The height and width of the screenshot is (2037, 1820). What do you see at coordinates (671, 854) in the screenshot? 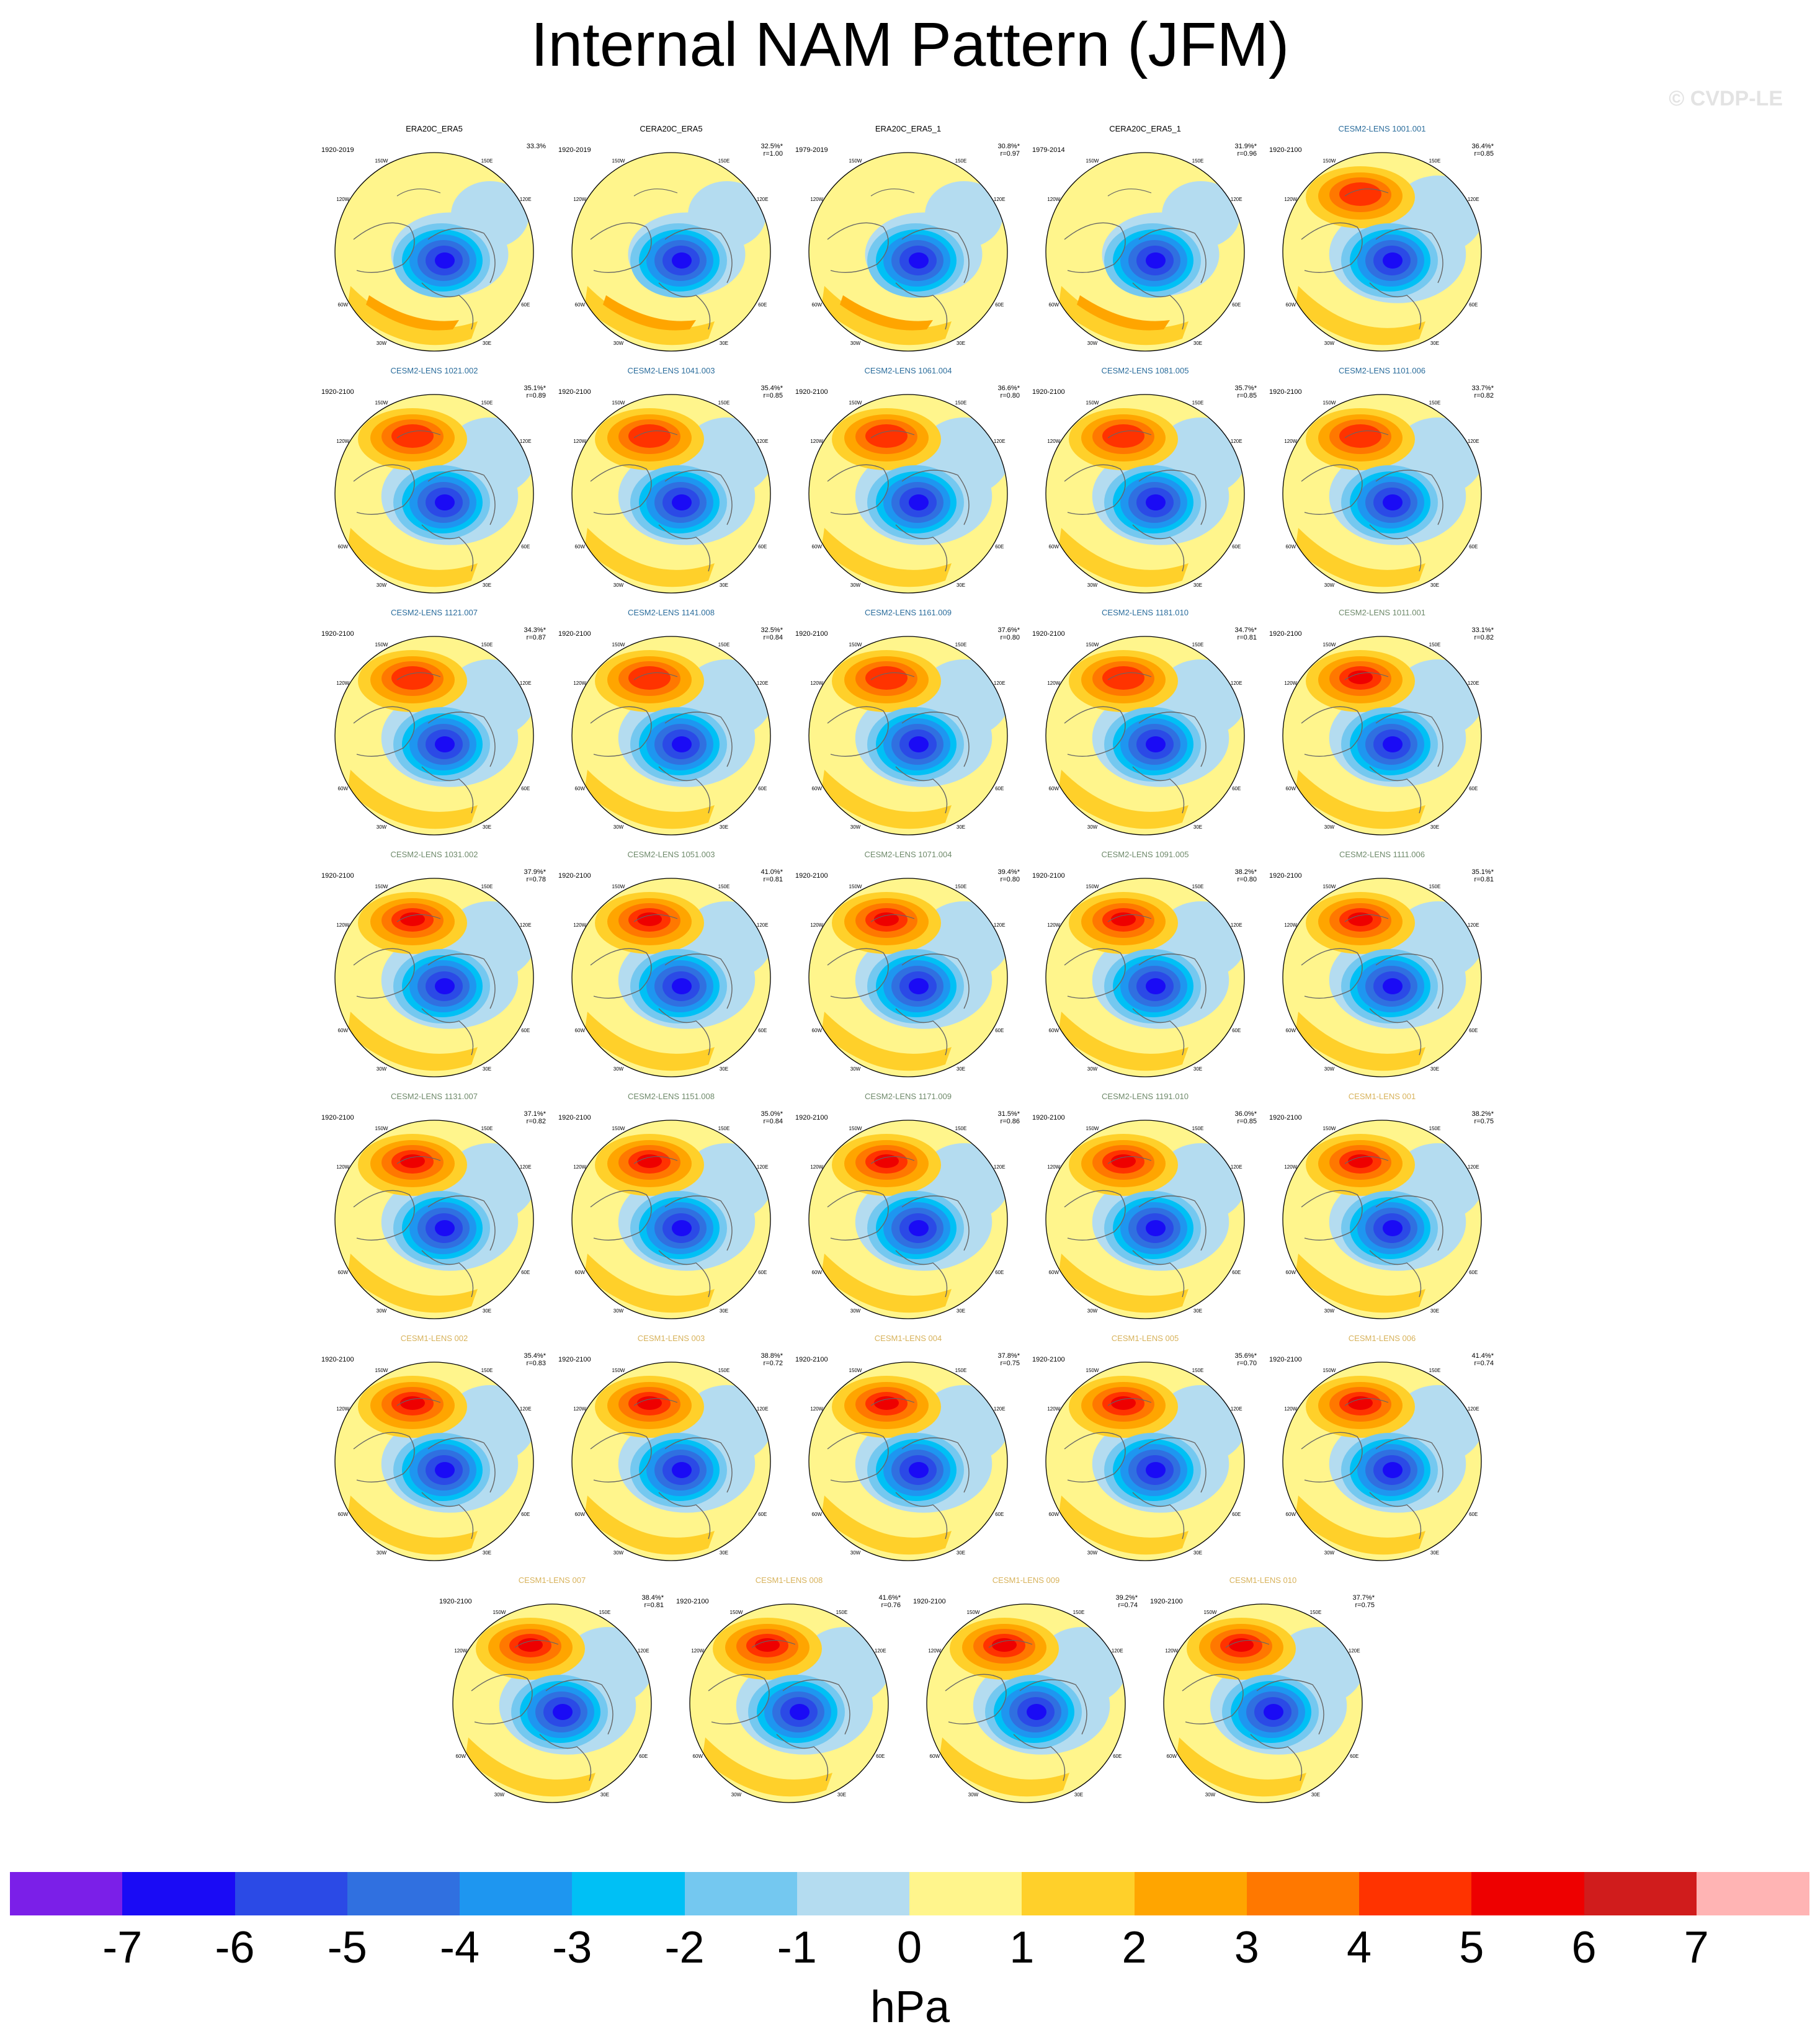
I see `panel-title: CESM2-LENS 1051.003` at bounding box center [671, 854].